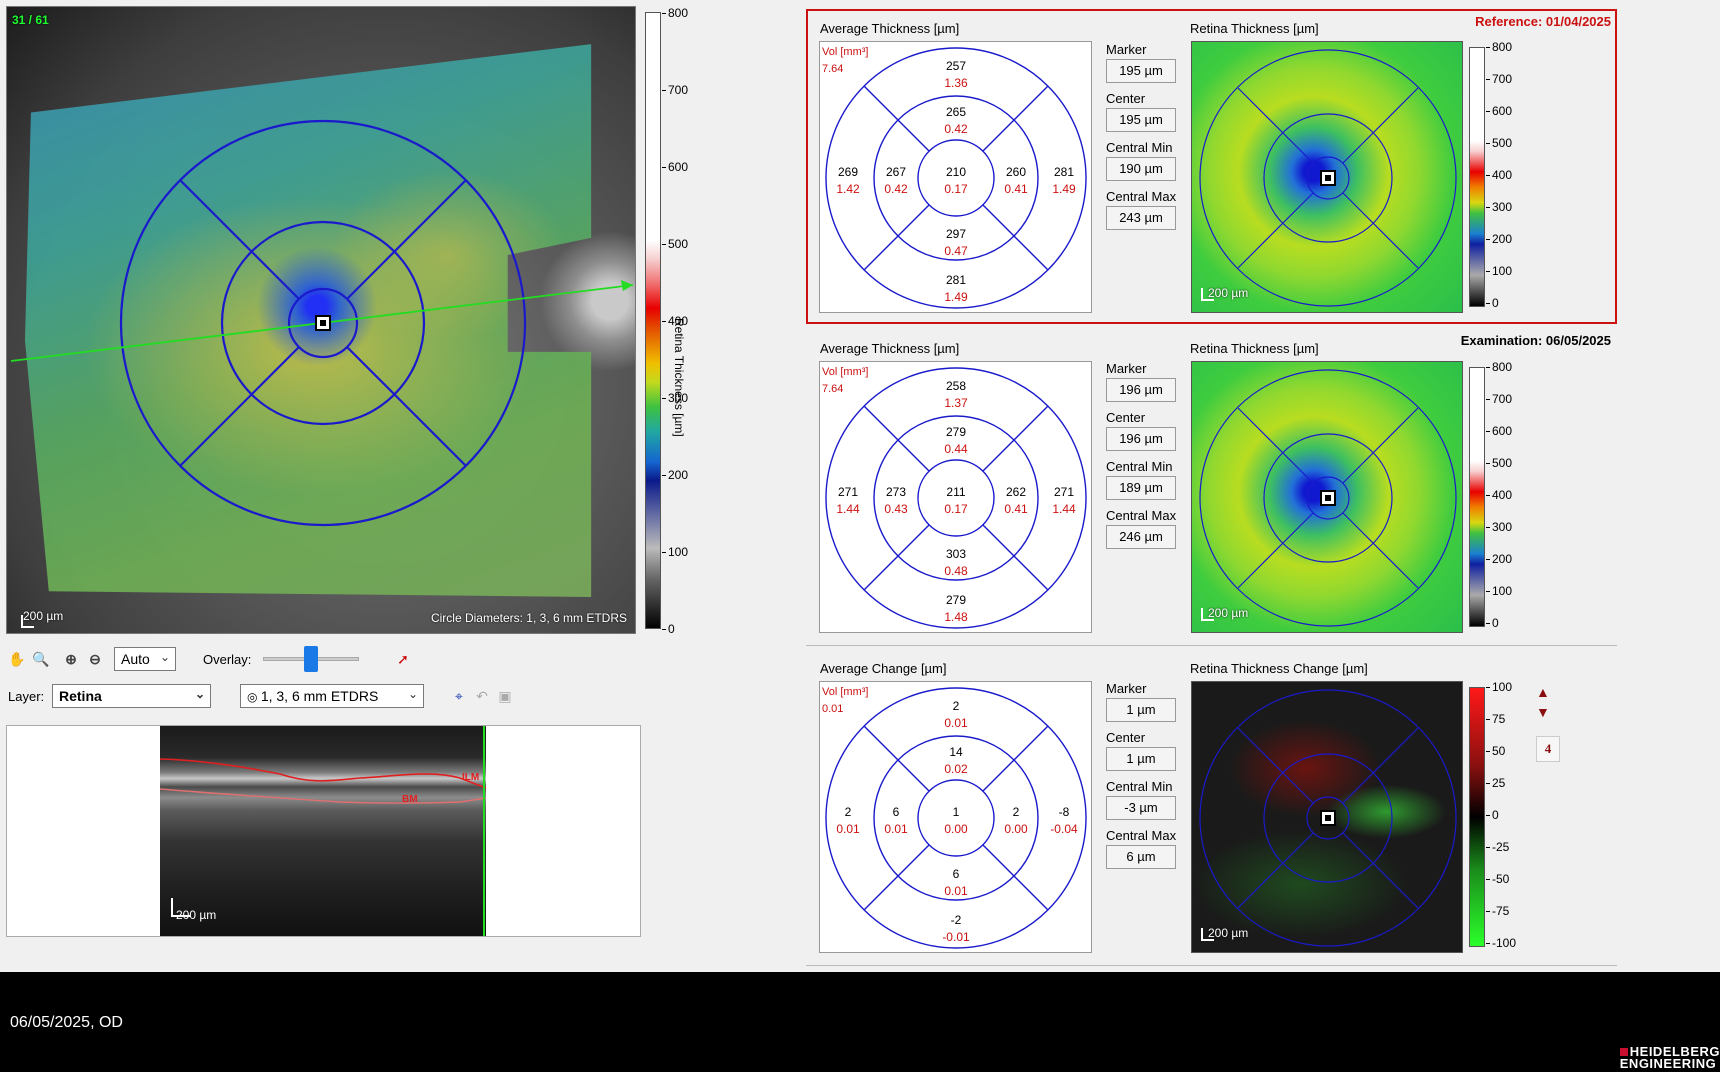  What do you see at coordinates (1543, 21) in the screenshot?
I see `reference-date: Reference: 01/04/2025` at bounding box center [1543, 21].